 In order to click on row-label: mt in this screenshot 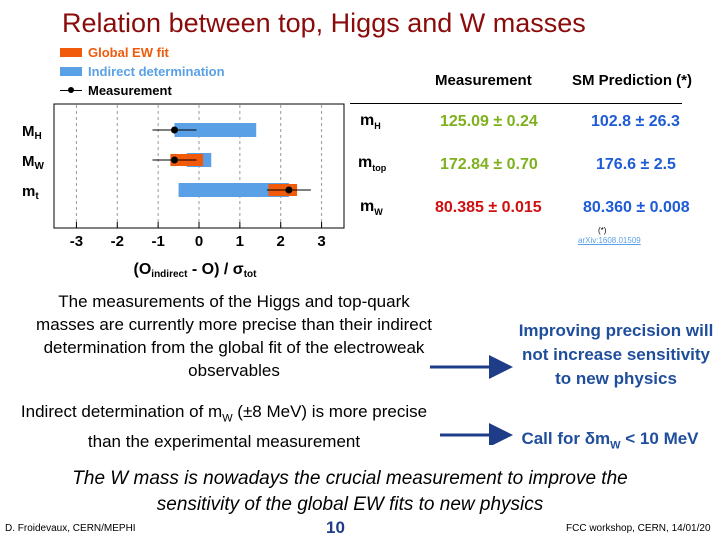, I will do `click(30, 192)`.